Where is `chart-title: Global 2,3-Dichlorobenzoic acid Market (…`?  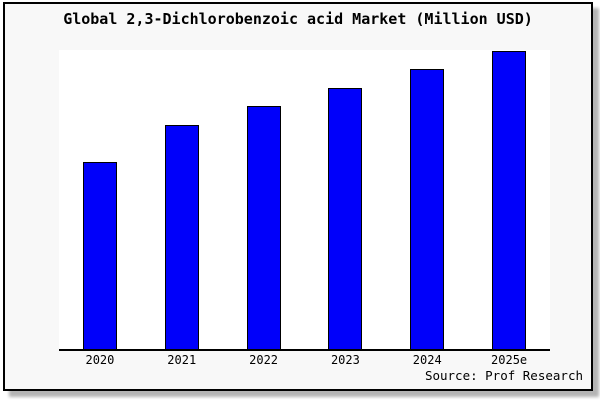
chart-title: Global 2,3-Dichlorobenzoic acid Market (… is located at coordinates (298, 19).